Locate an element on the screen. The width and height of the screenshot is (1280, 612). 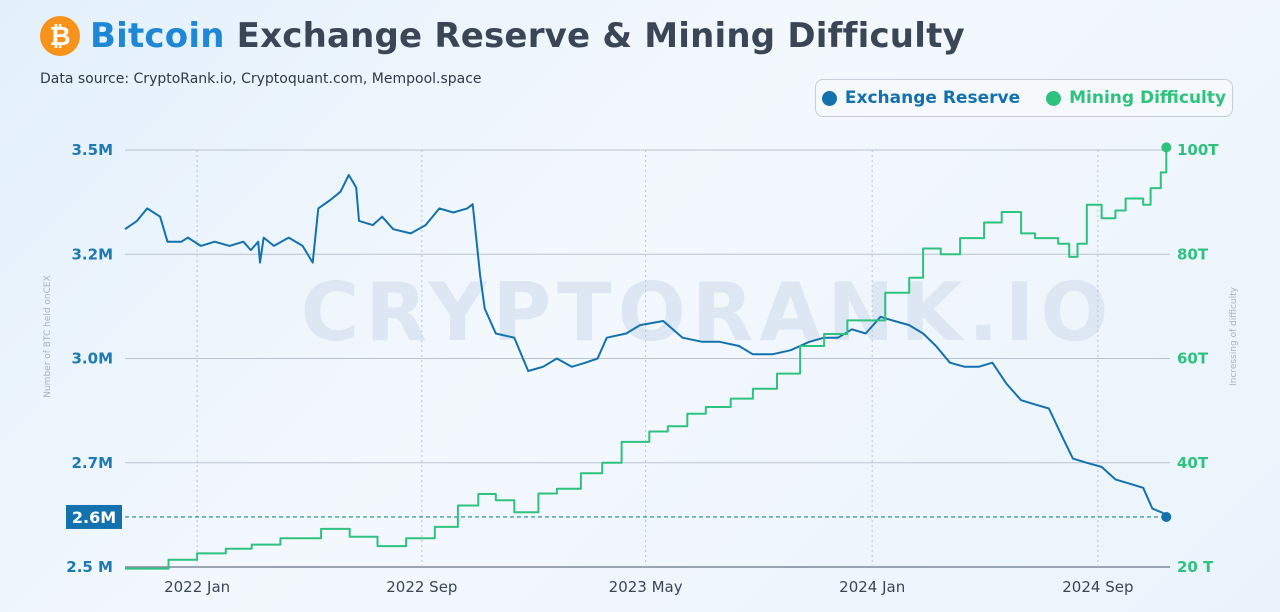
y-tick-right: 80T is located at coordinates (1193, 254).